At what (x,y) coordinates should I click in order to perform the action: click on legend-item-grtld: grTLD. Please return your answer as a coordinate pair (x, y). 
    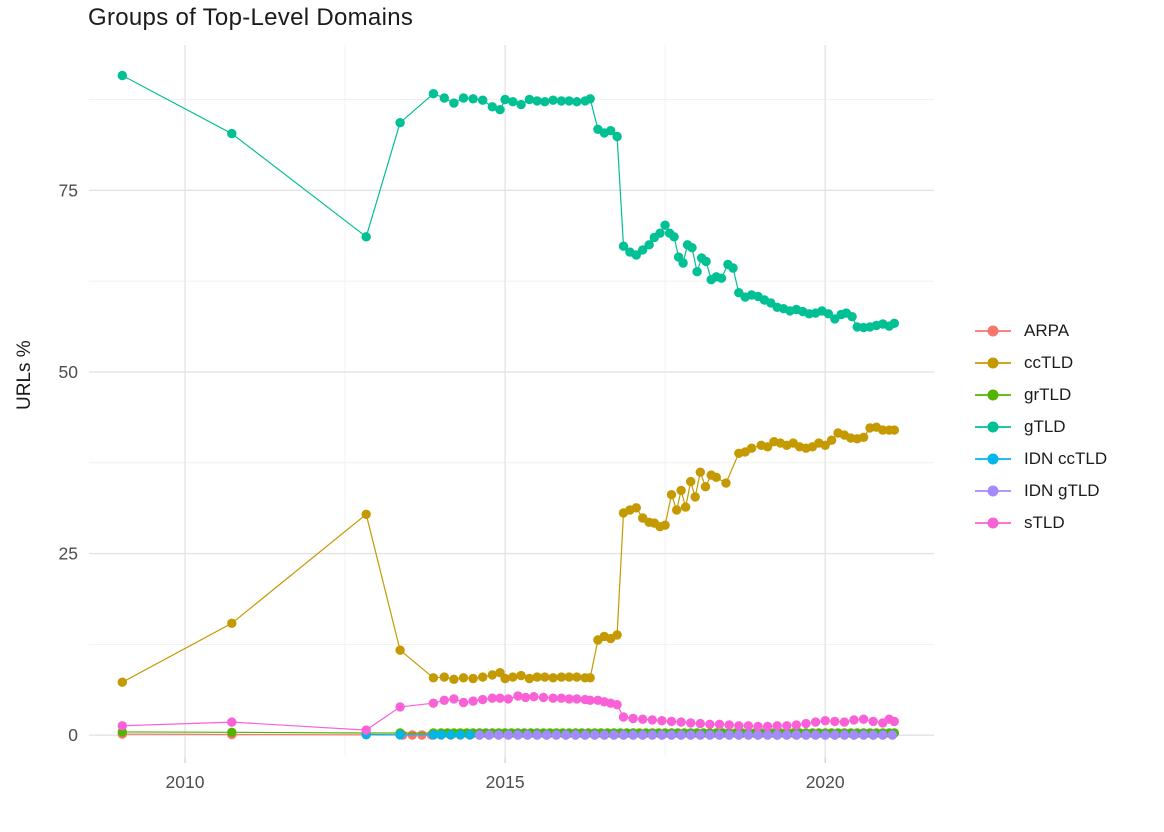
    Looking at the image, I should click on (1040, 395).